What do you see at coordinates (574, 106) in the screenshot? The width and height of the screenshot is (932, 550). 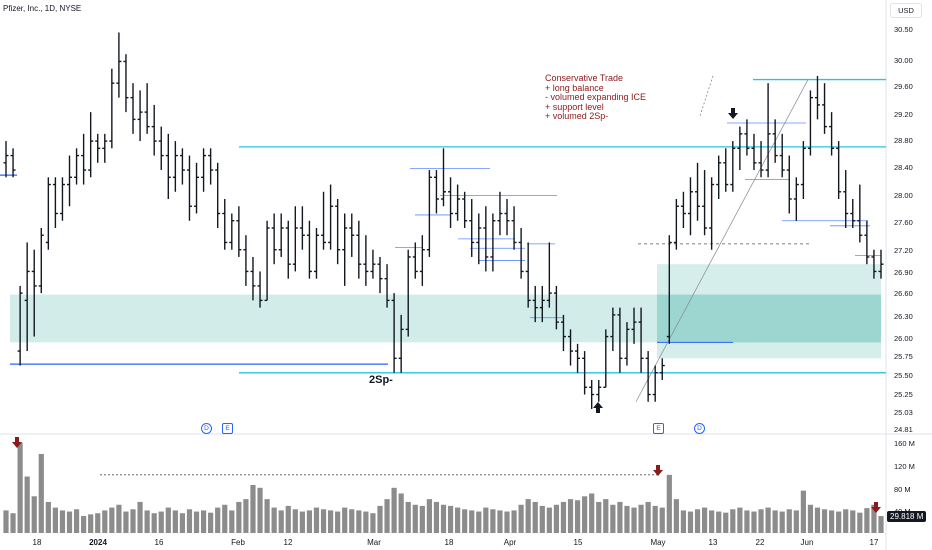 I see `note-line: + support level` at bounding box center [574, 106].